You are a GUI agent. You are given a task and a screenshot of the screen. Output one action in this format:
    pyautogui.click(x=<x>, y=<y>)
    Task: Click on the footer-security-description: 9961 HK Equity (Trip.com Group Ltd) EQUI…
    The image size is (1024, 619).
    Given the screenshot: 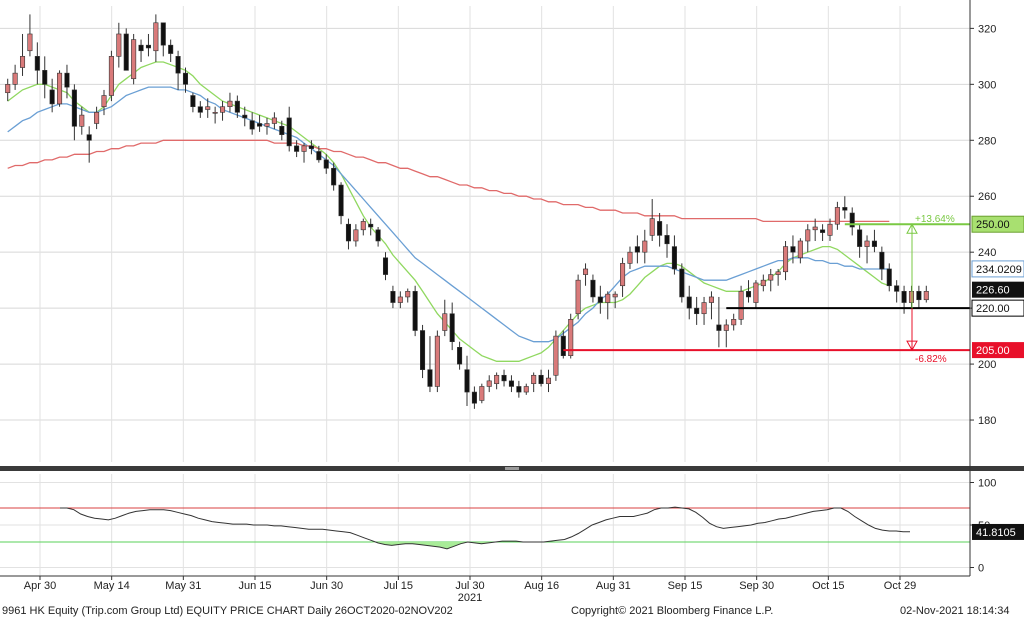 What is the action you would take?
    pyautogui.click(x=227, y=611)
    